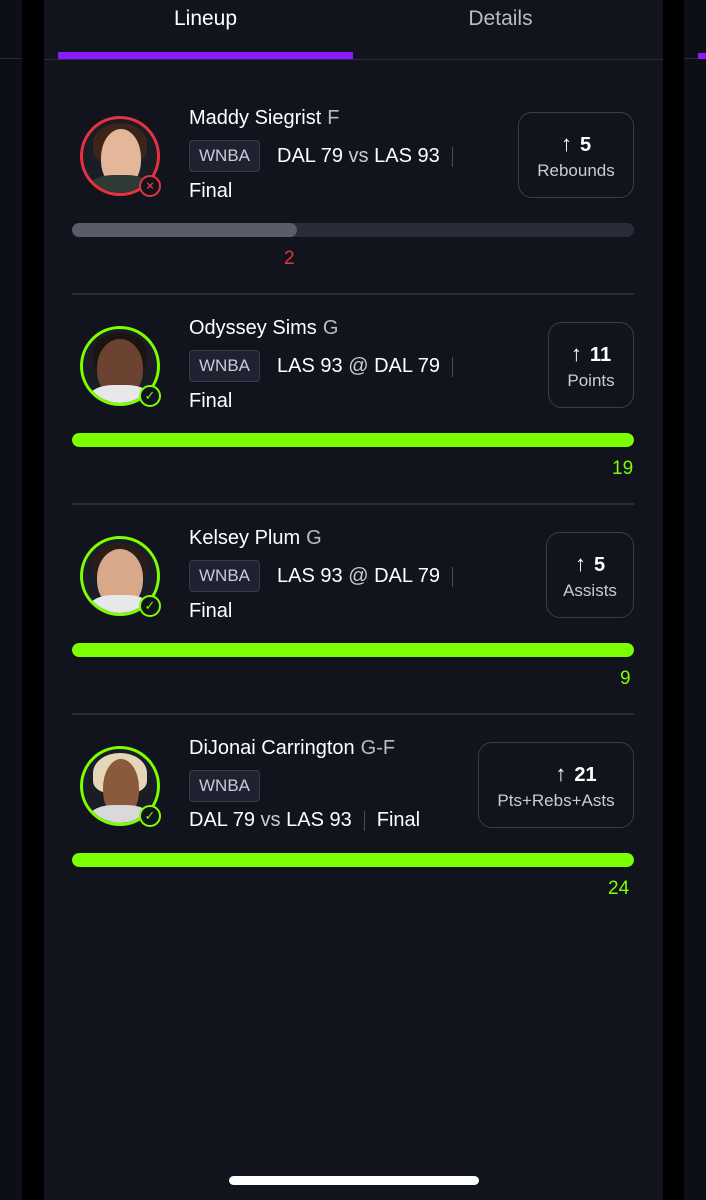 The width and height of the screenshot is (706, 1200). What do you see at coordinates (591, 380) in the screenshot?
I see `projection-stat-label: Points` at bounding box center [591, 380].